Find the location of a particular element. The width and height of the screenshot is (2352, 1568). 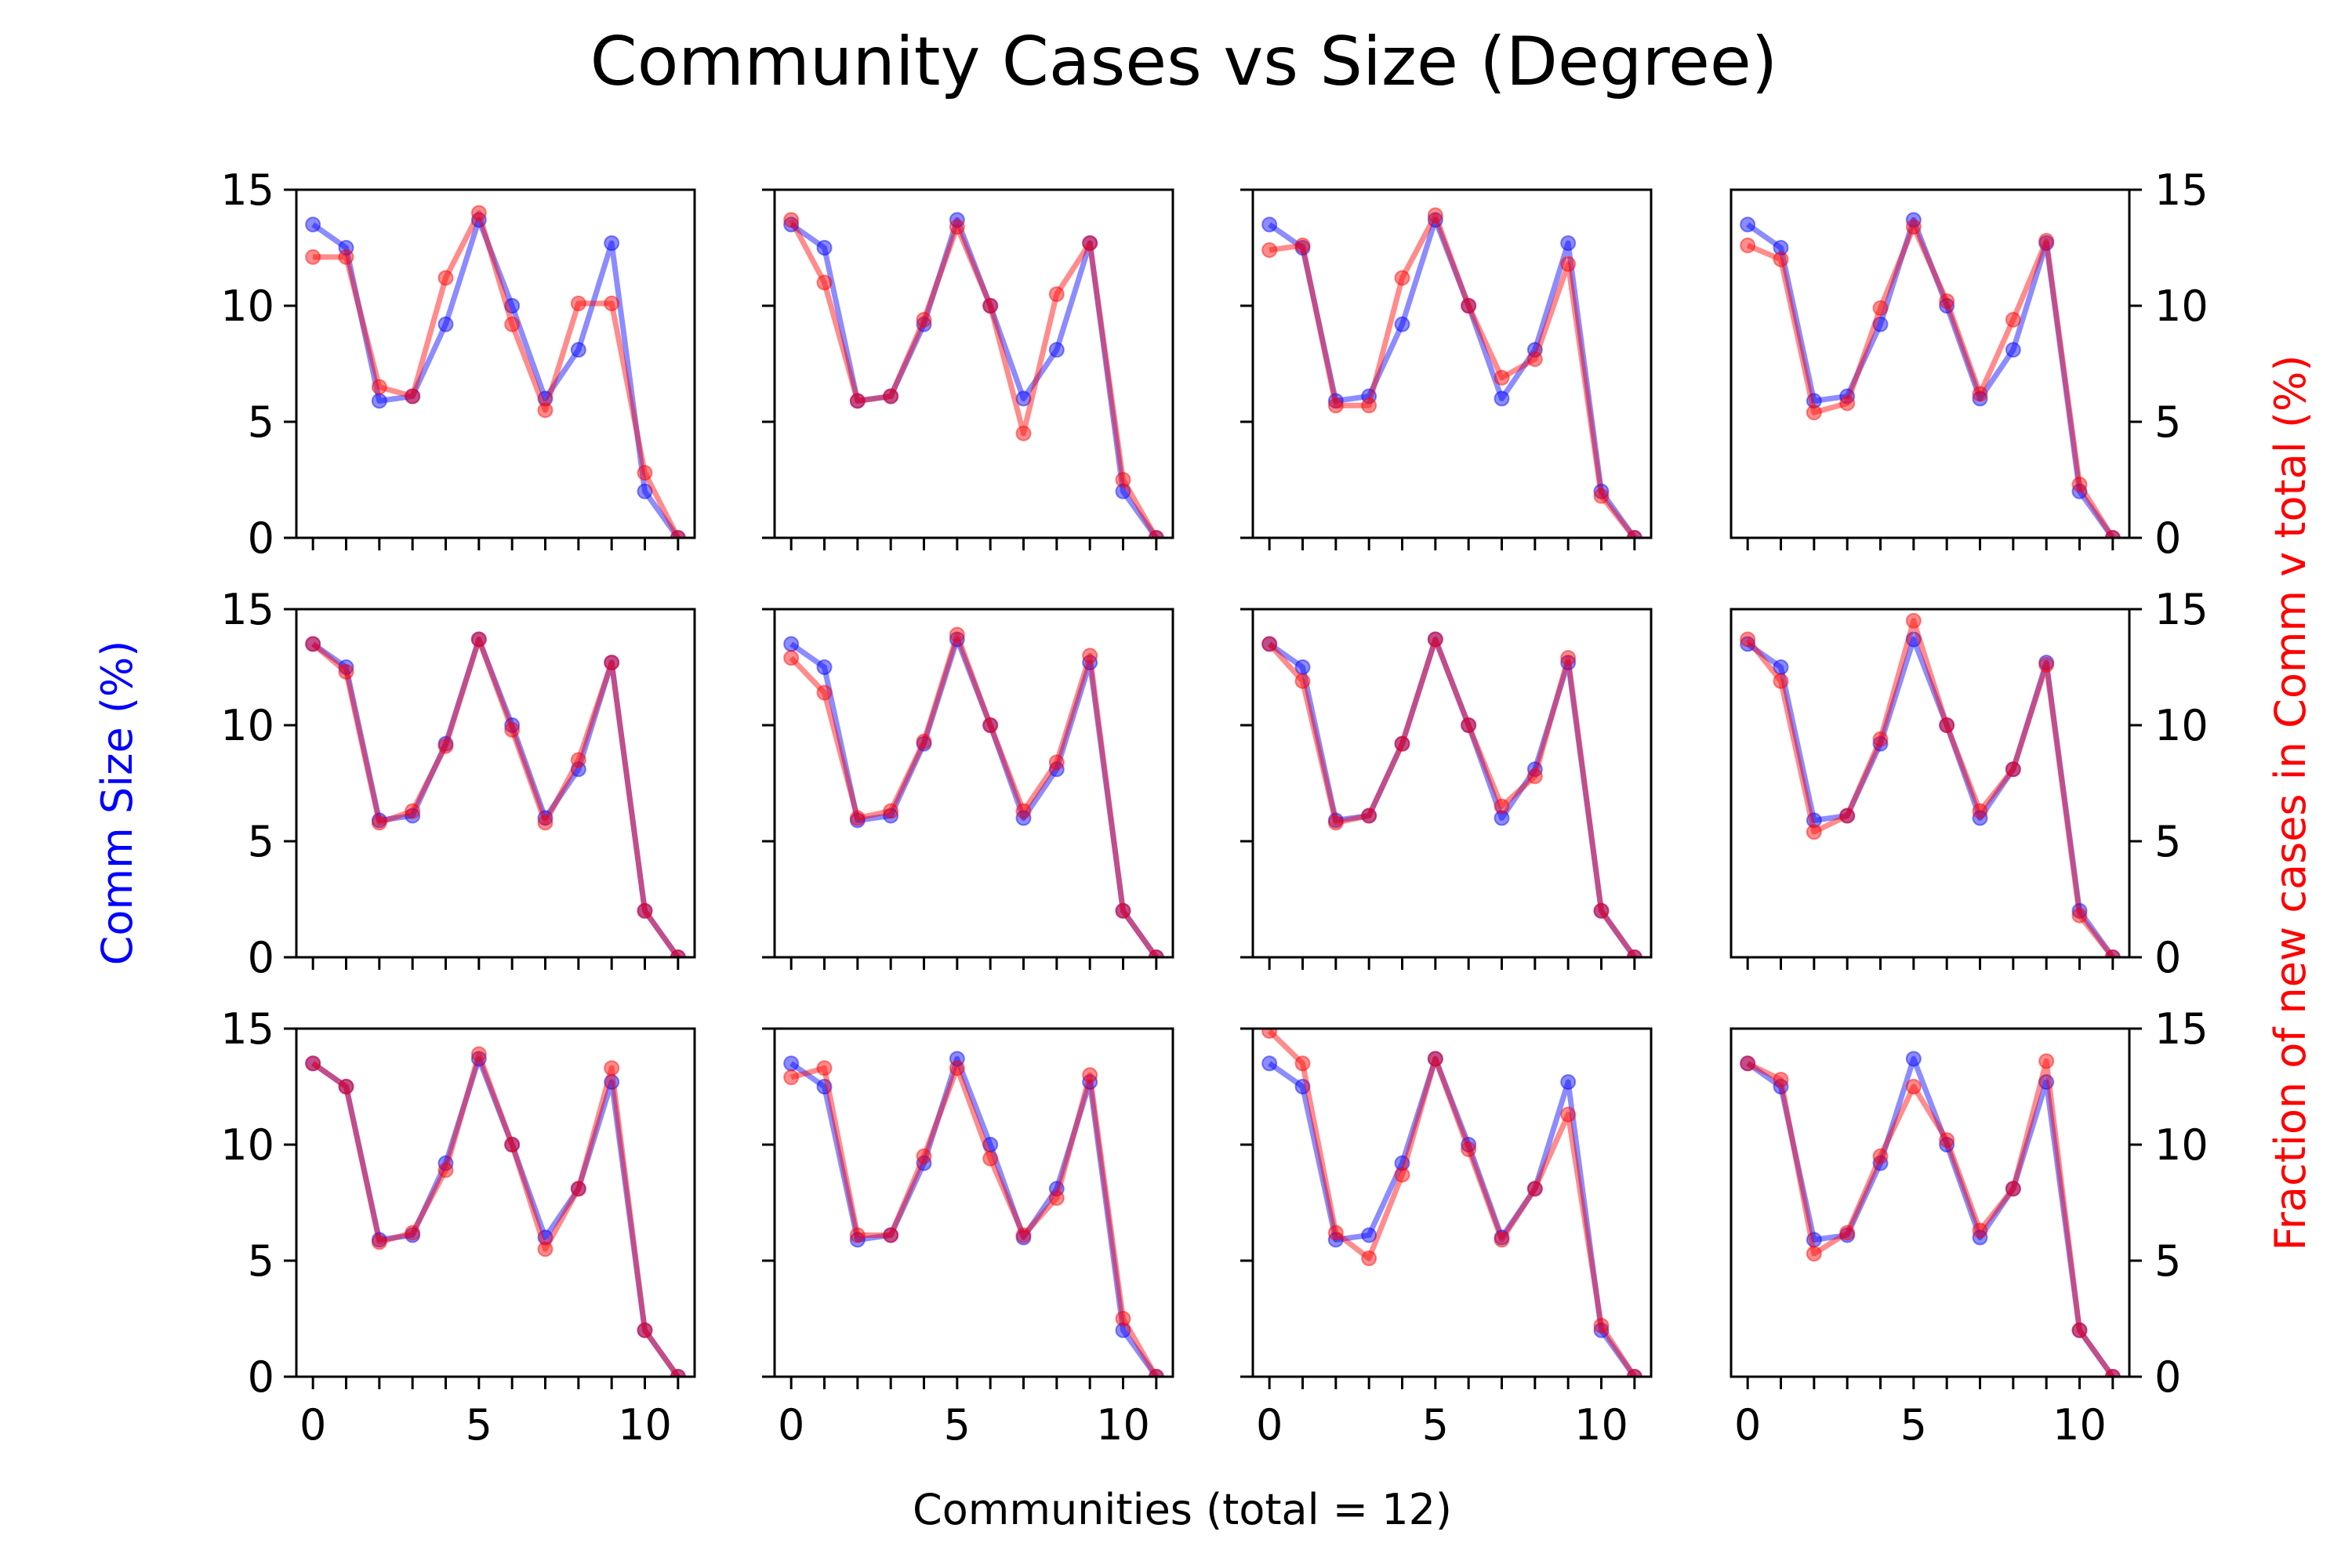

y-tick-label: 15 is located at coordinates (247, 190).